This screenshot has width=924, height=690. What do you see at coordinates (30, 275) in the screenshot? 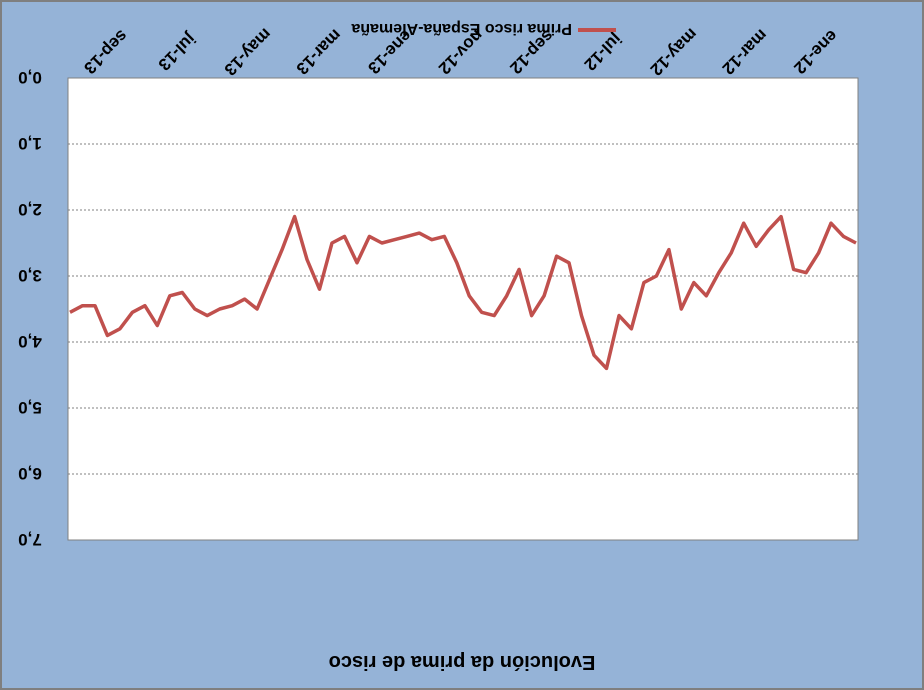
I see `y-tick-label: 3,0` at bounding box center [30, 275].